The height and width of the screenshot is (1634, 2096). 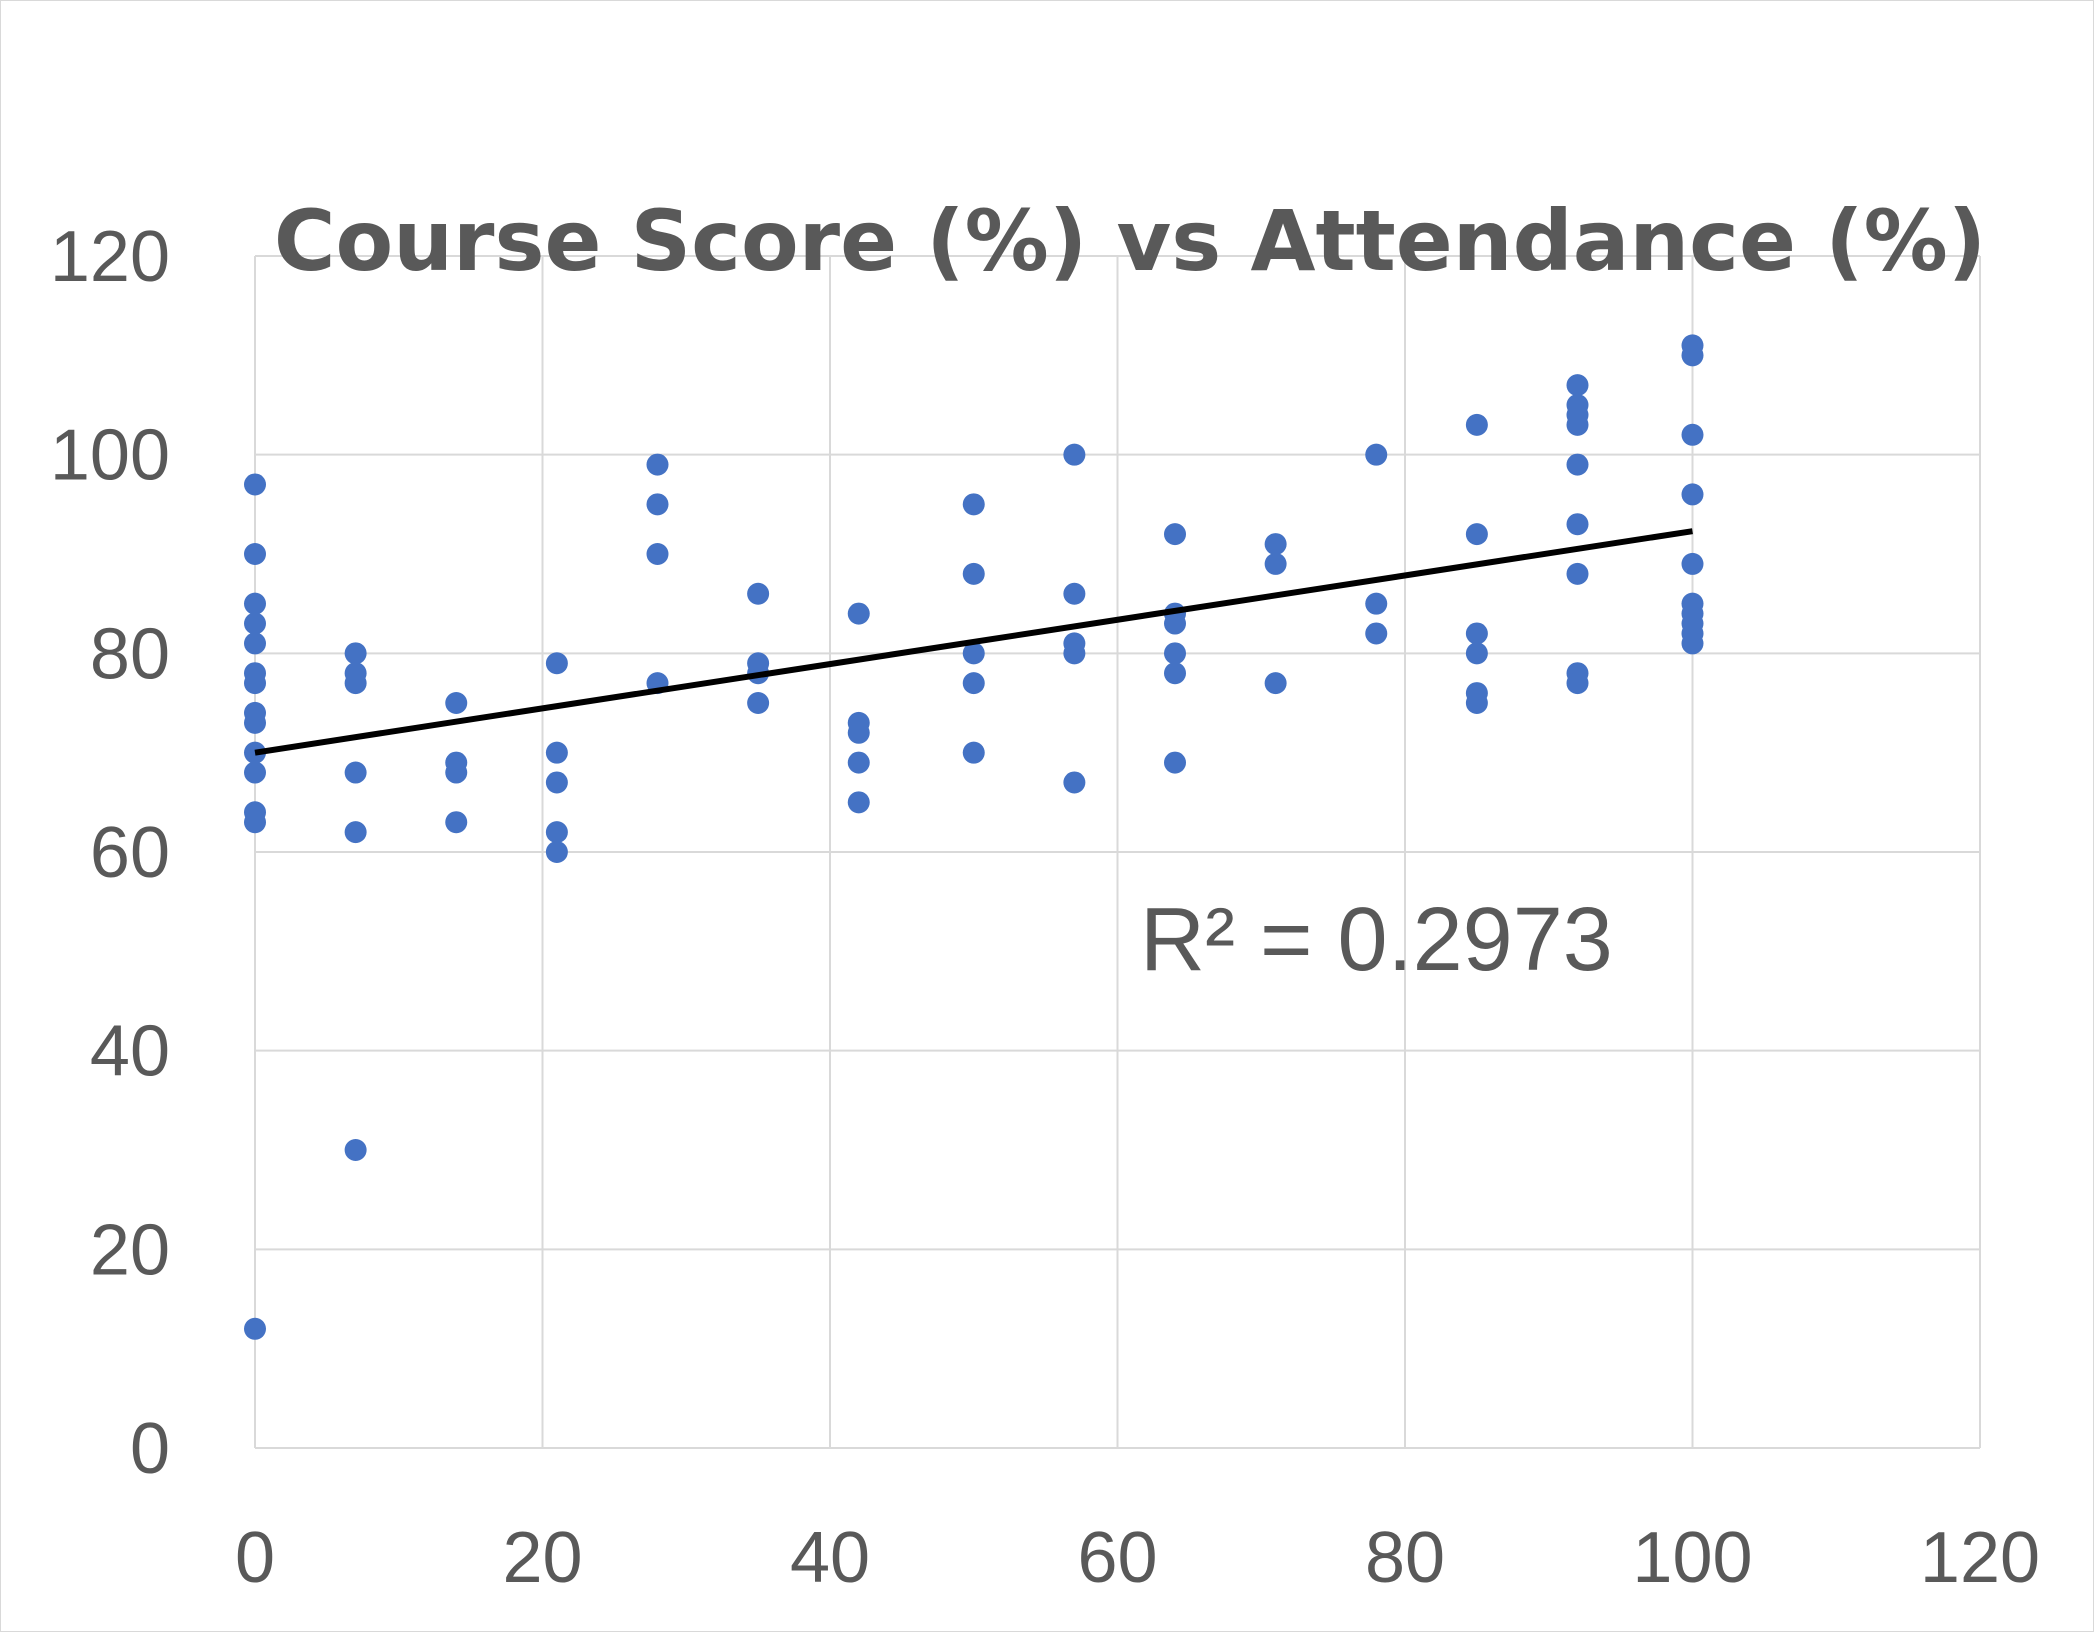 What do you see at coordinates (1692, 1558) in the screenshot?
I see `x-tick-label: 100` at bounding box center [1692, 1558].